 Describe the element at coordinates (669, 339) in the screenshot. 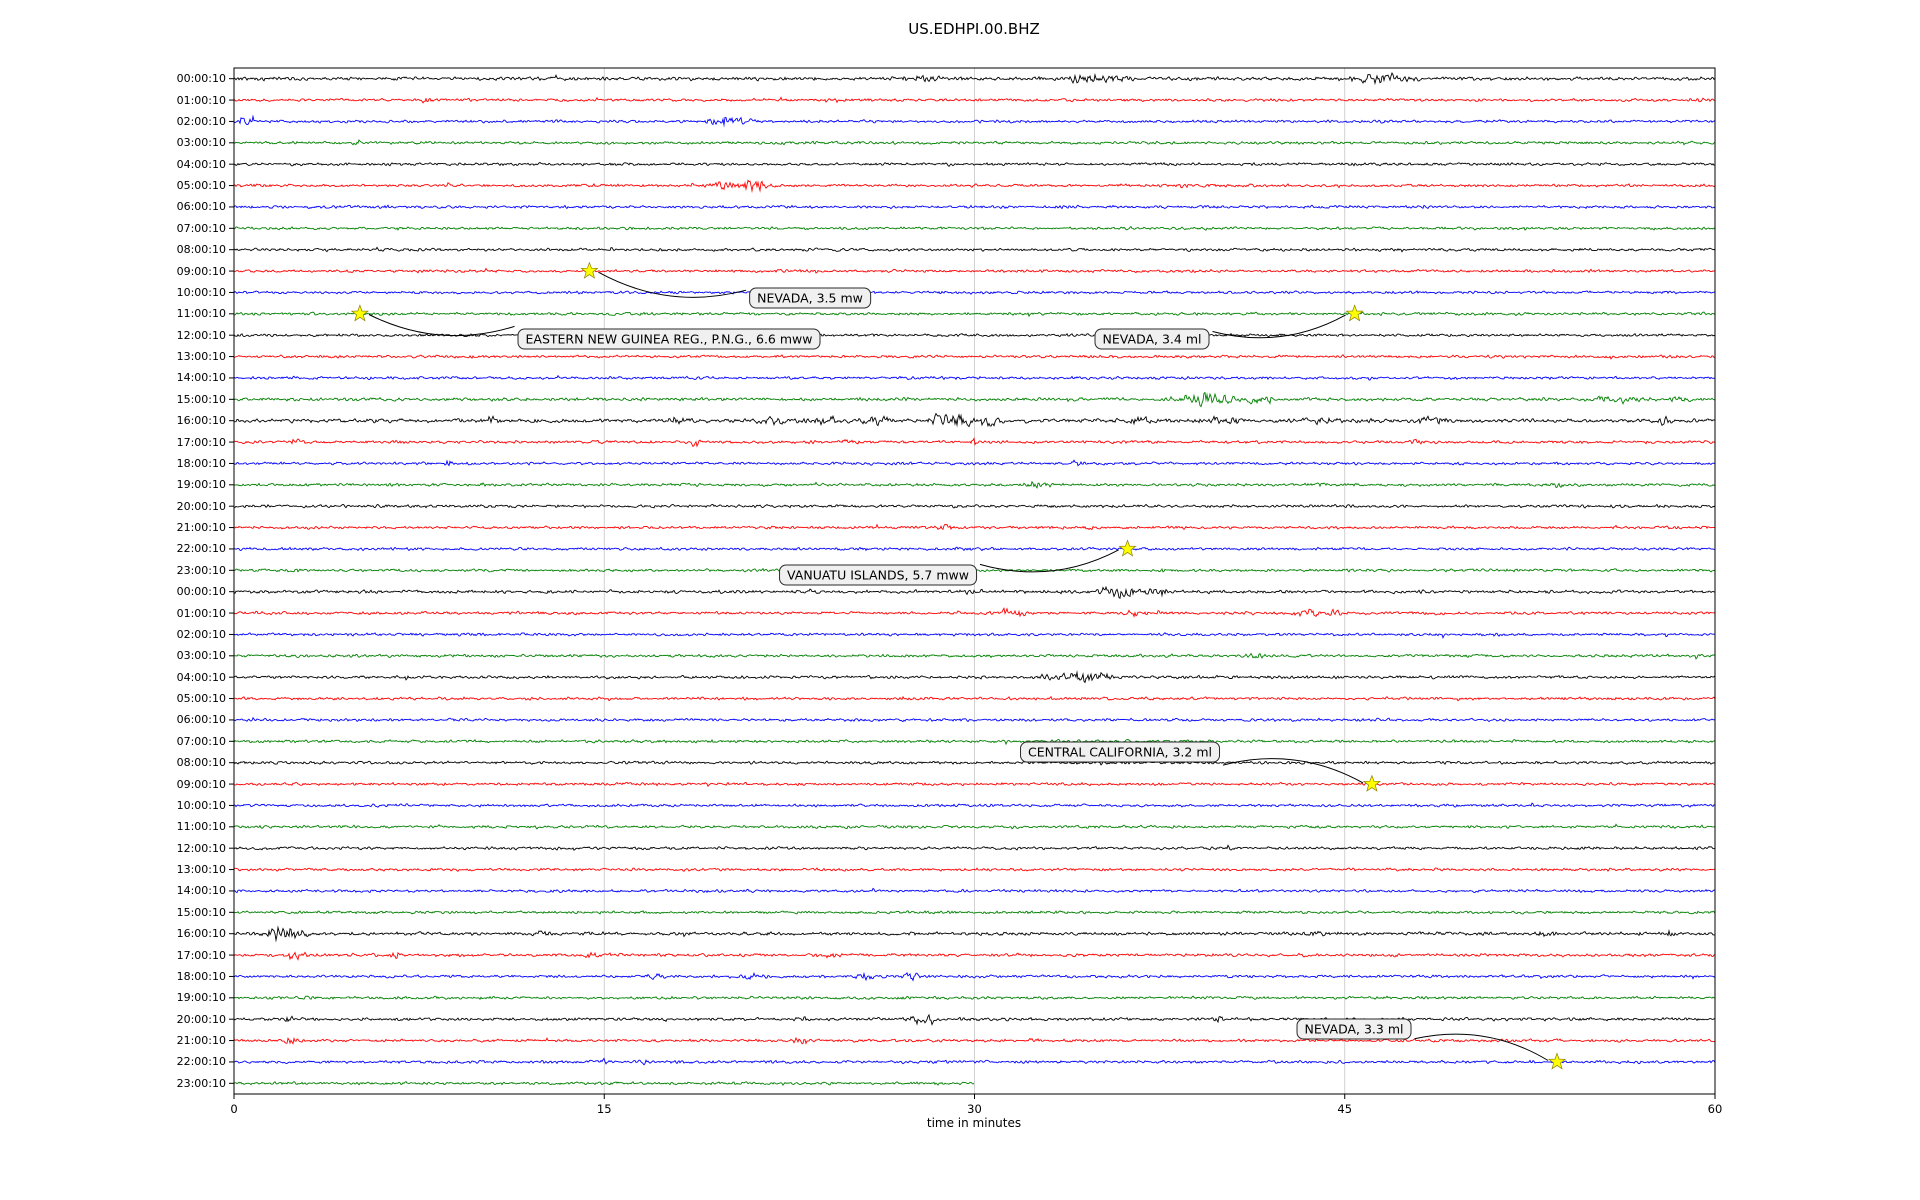

I see `event-label: EASTERN NEW GUINEA REG., P.N.G., 6.6 mww` at that location.